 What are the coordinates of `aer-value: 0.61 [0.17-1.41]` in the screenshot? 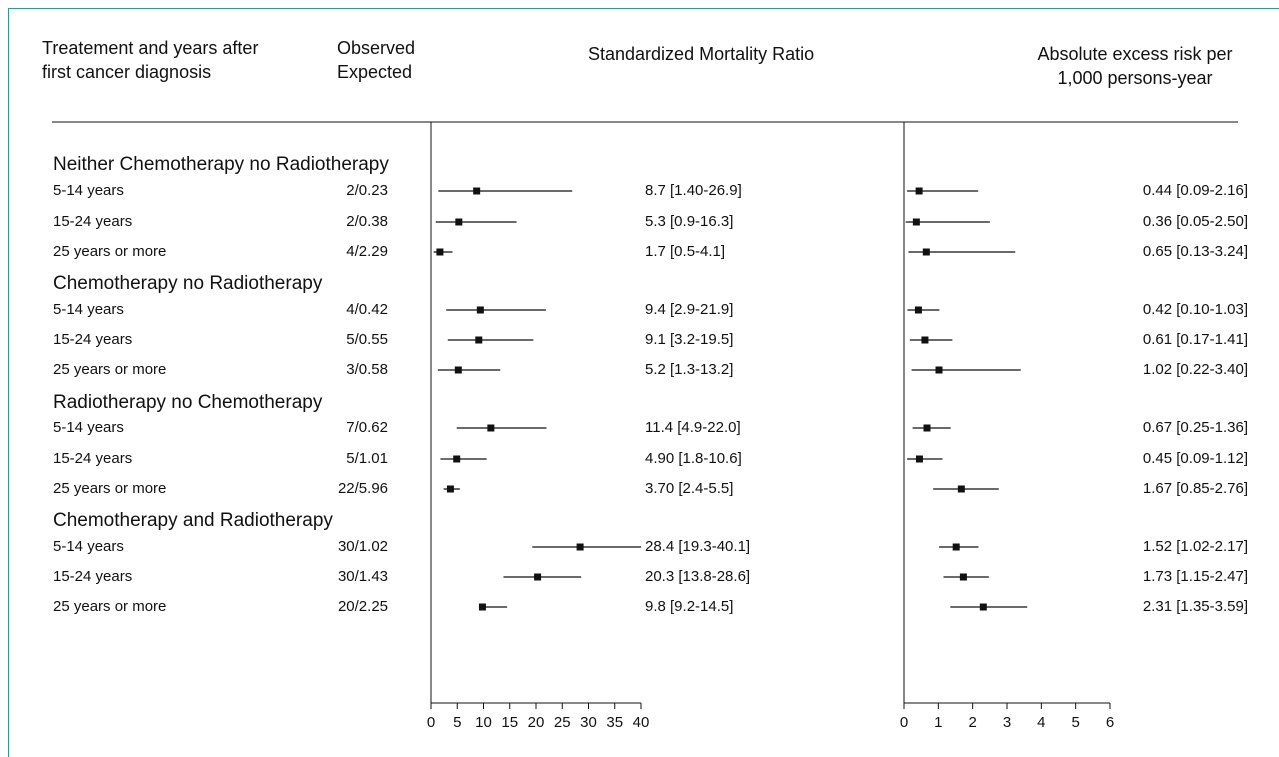 It's located at (1195, 339).